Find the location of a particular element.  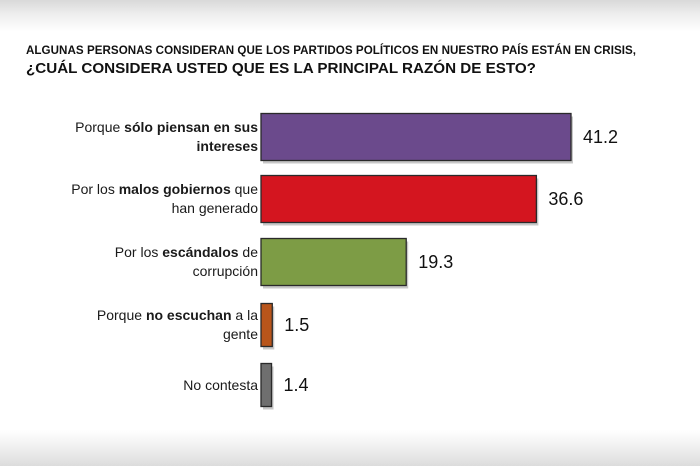

value-label-5: 1.4 is located at coordinates (296, 385).